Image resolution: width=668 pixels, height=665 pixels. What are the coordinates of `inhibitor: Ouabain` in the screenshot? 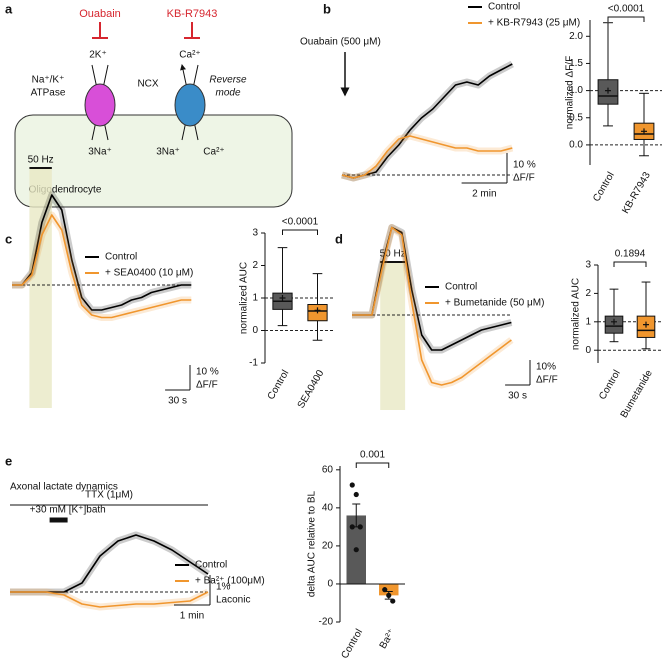 It's located at (100, 14).